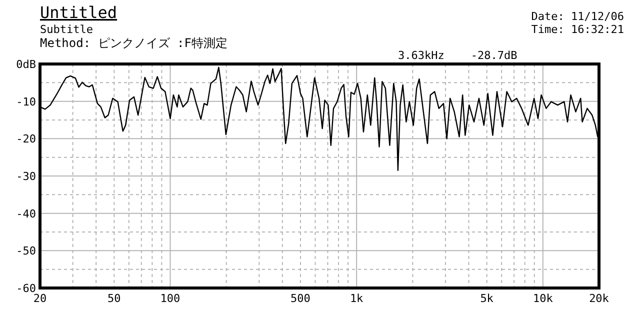 The image size is (640, 320). What do you see at coordinates (26, 64) in the screenshot?
I see `y-tick-label: 0dB` at bounding box center [26, 64].